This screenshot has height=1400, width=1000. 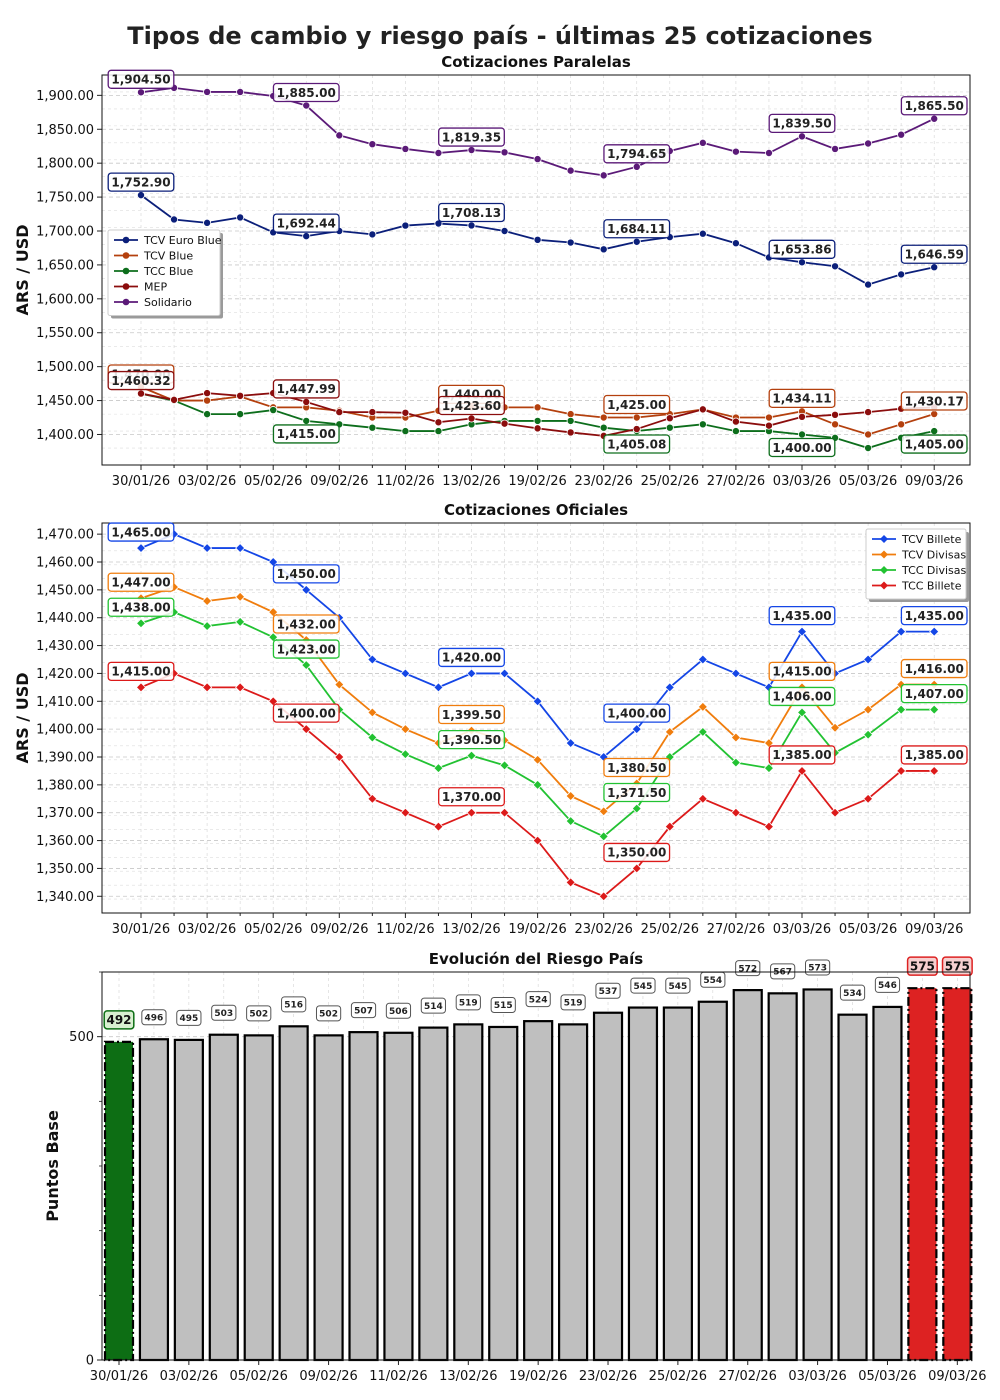 What do you see at coordinates (306, 713) in the screenshot?
I see `oficiales-chart-data-label-text: 1,400.00` at bounding box center [306, 713].